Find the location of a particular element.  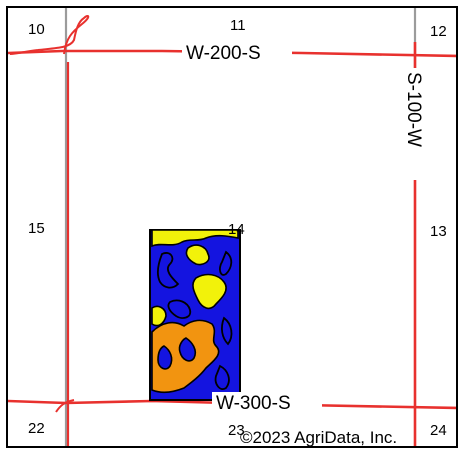

section-label-13: 13 is located at coordinates (438, 231).